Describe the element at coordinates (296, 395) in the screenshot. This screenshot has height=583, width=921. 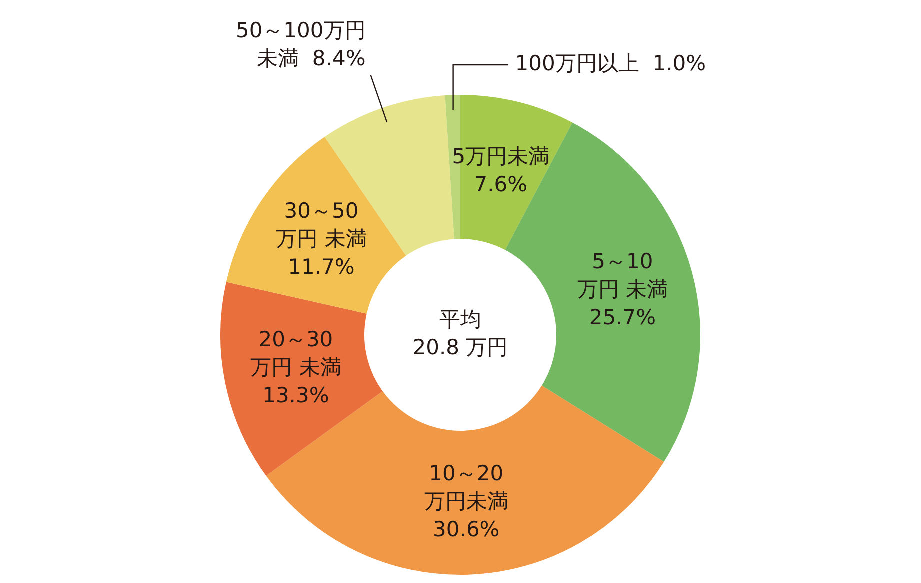
I see `data-label: 13.3%` at that location.